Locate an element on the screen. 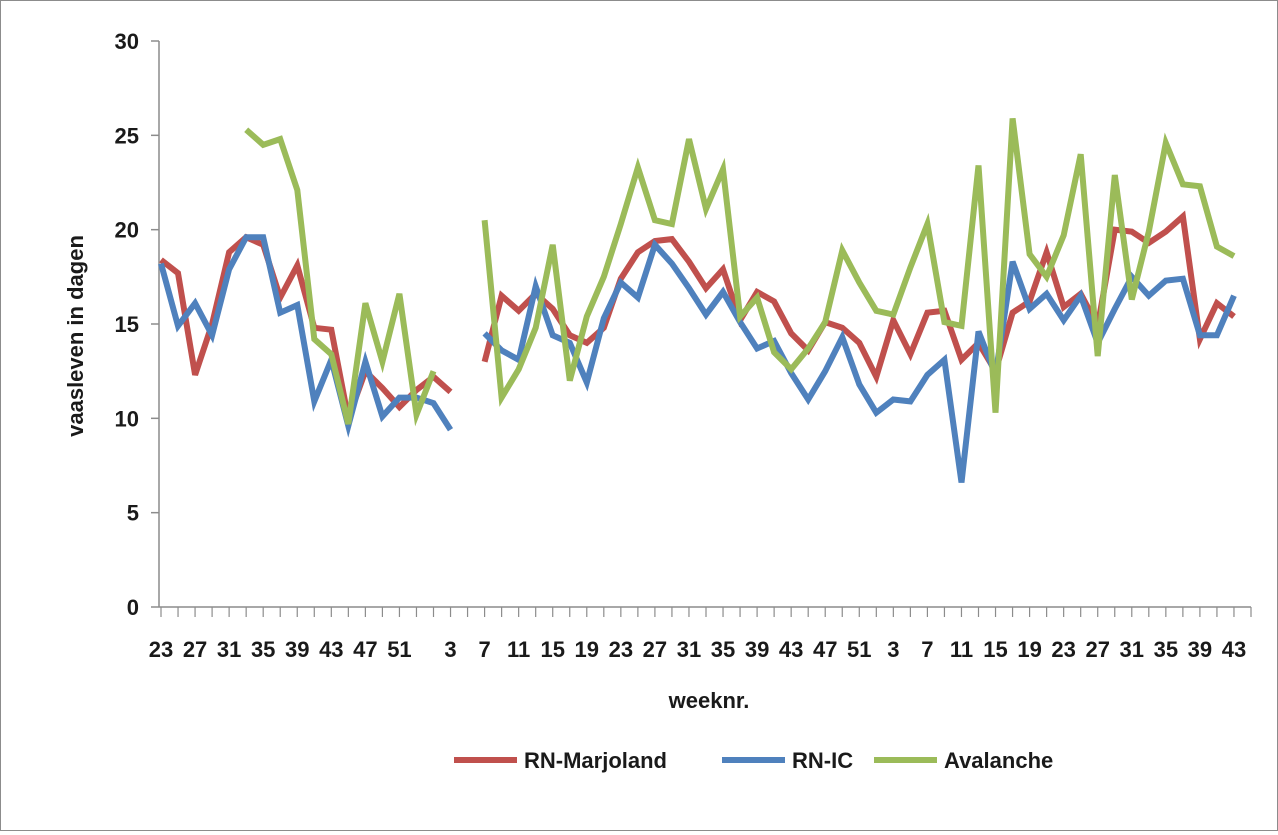 The height and width of the screenshot is (835, 1278). y-tick-label: 30 is located at coordinates (127, 41).